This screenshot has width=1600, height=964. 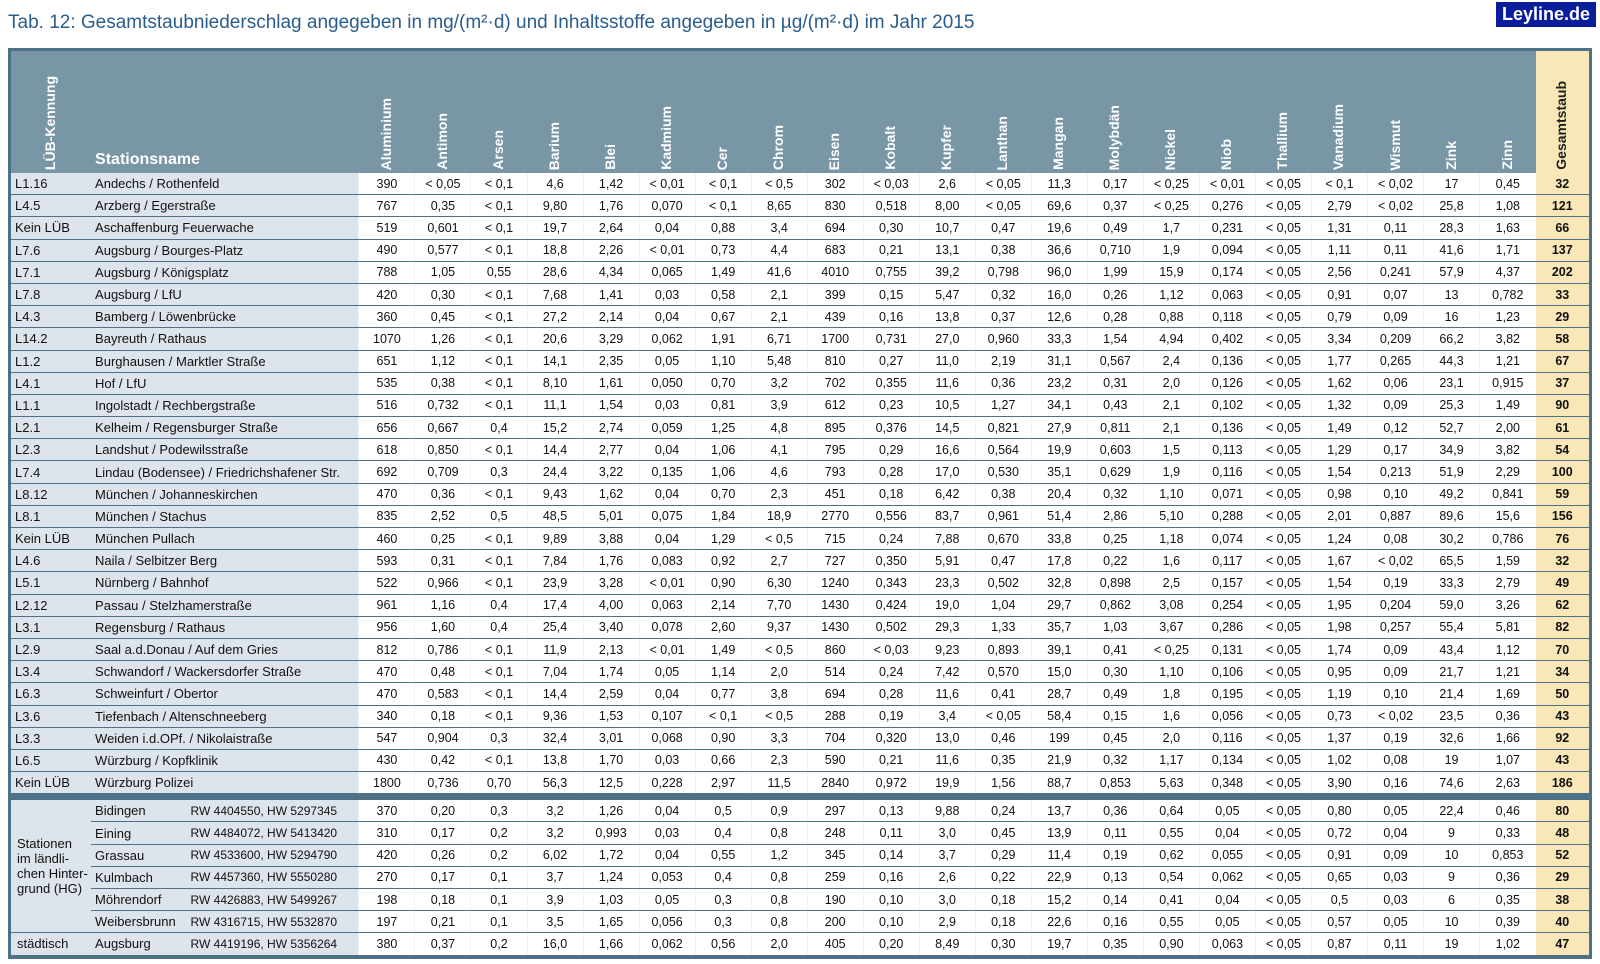 What do you see at coordinates (1451, 112) in the screenshot?
I see `header-element: Zink` at bounding box center [1451, 112].